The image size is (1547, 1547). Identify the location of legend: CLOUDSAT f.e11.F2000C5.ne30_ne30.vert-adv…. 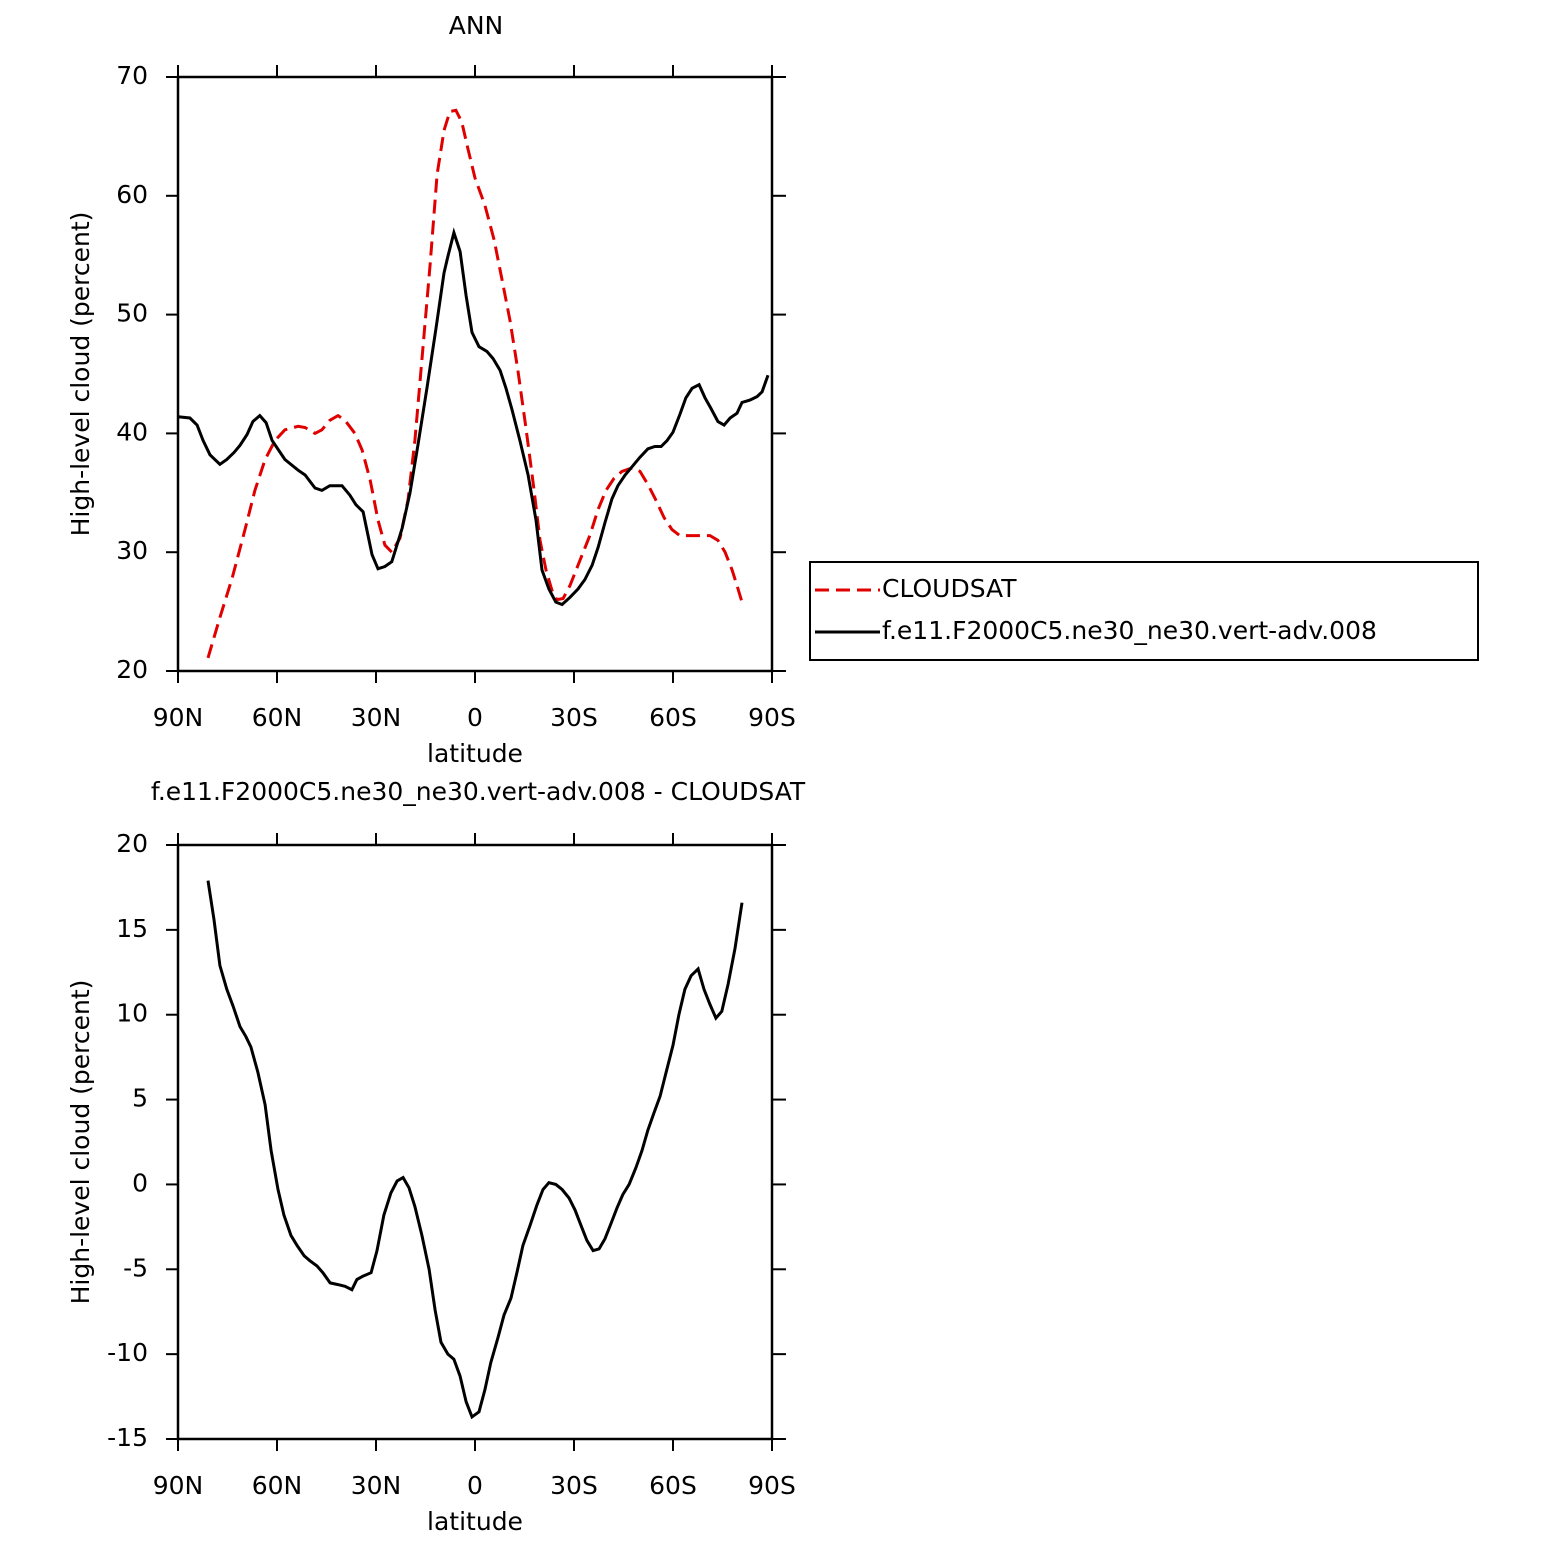
(1144, 611).